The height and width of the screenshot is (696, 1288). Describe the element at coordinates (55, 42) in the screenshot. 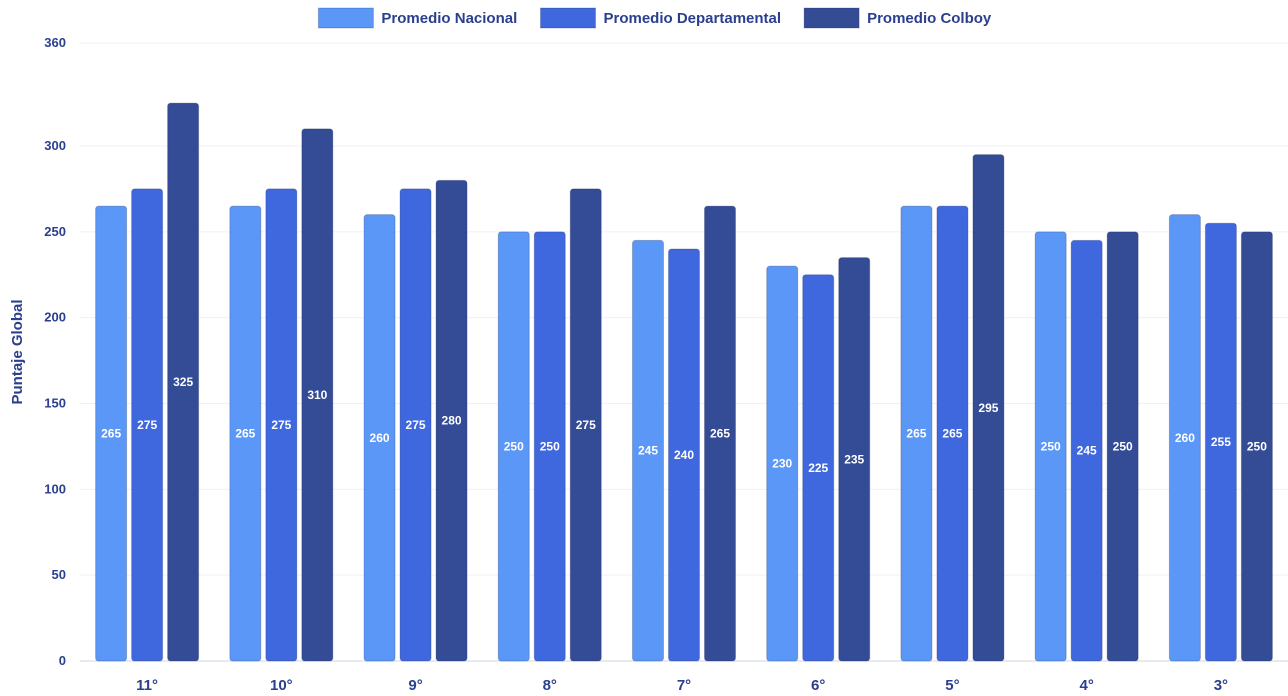

I see `y-tick-label: 360` at that location.